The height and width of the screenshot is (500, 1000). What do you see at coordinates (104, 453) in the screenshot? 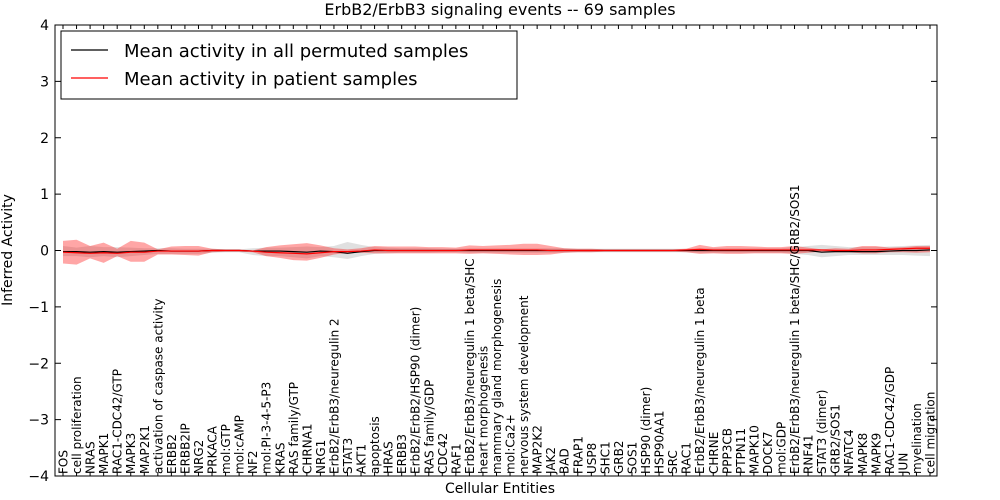
I see `x-tick-label: MAPK1` at bounding box center [104, 453].